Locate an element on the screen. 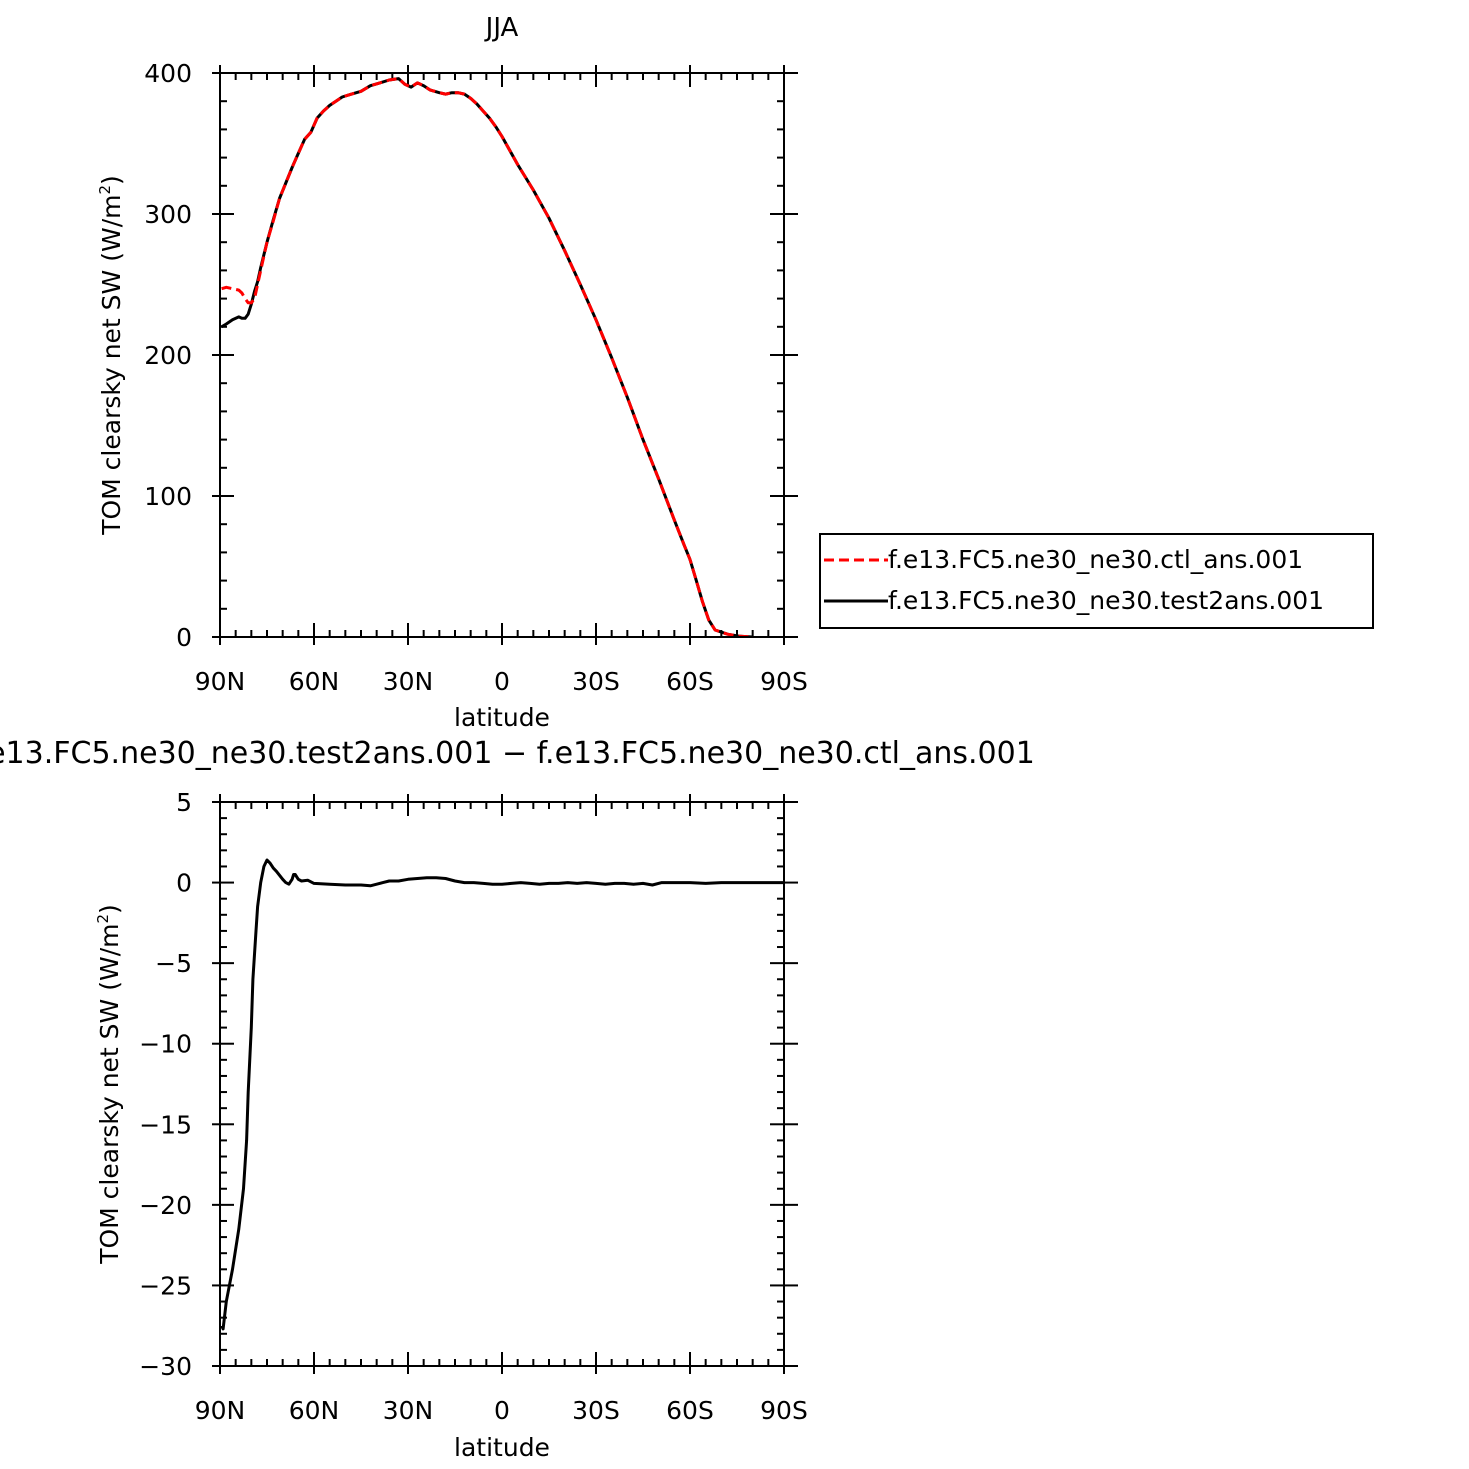  top-series-lines is located at coordinates (486, 357).